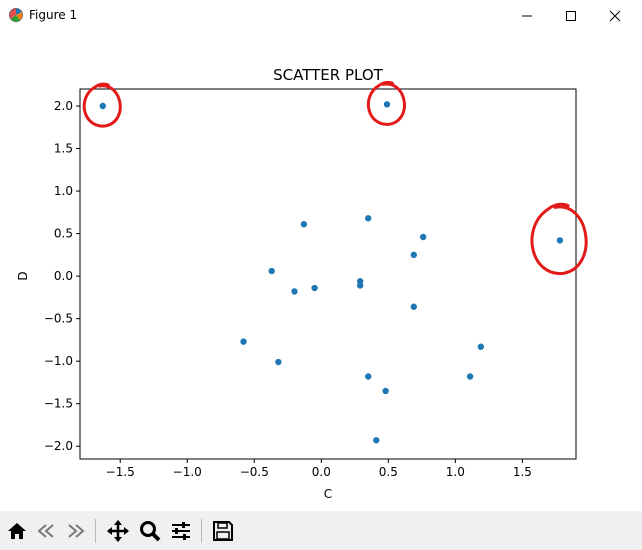 The height and width of the screenshot is (550, 642). I want to click on zoom-button, so click(150, 531).